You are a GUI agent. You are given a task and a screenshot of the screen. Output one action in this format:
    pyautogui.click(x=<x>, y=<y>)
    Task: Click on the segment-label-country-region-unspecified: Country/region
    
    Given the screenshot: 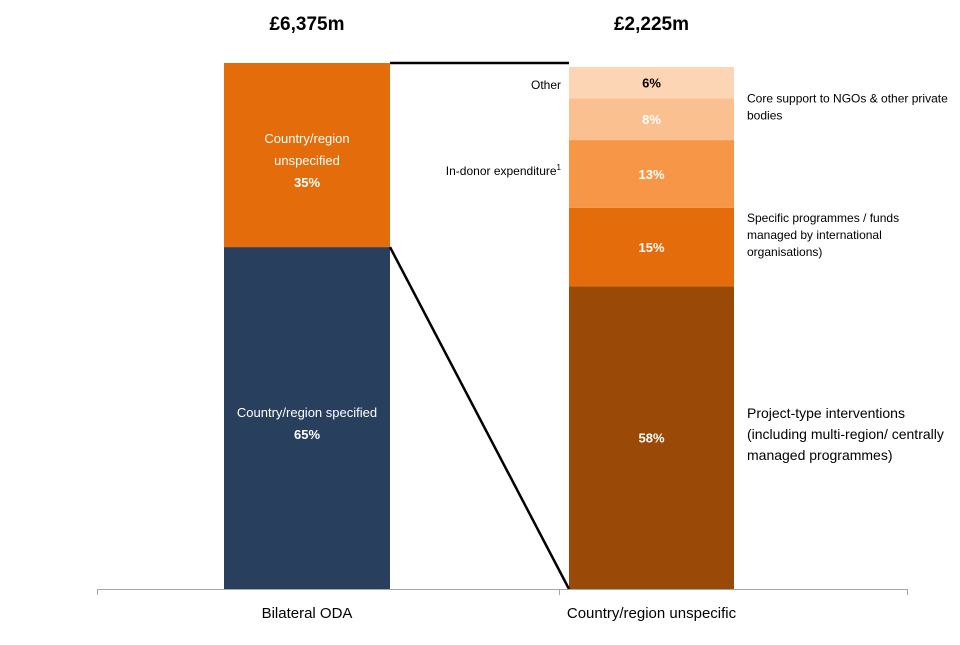 What is the action you would take?
    pyautogui.click(x=306, y=138)
    